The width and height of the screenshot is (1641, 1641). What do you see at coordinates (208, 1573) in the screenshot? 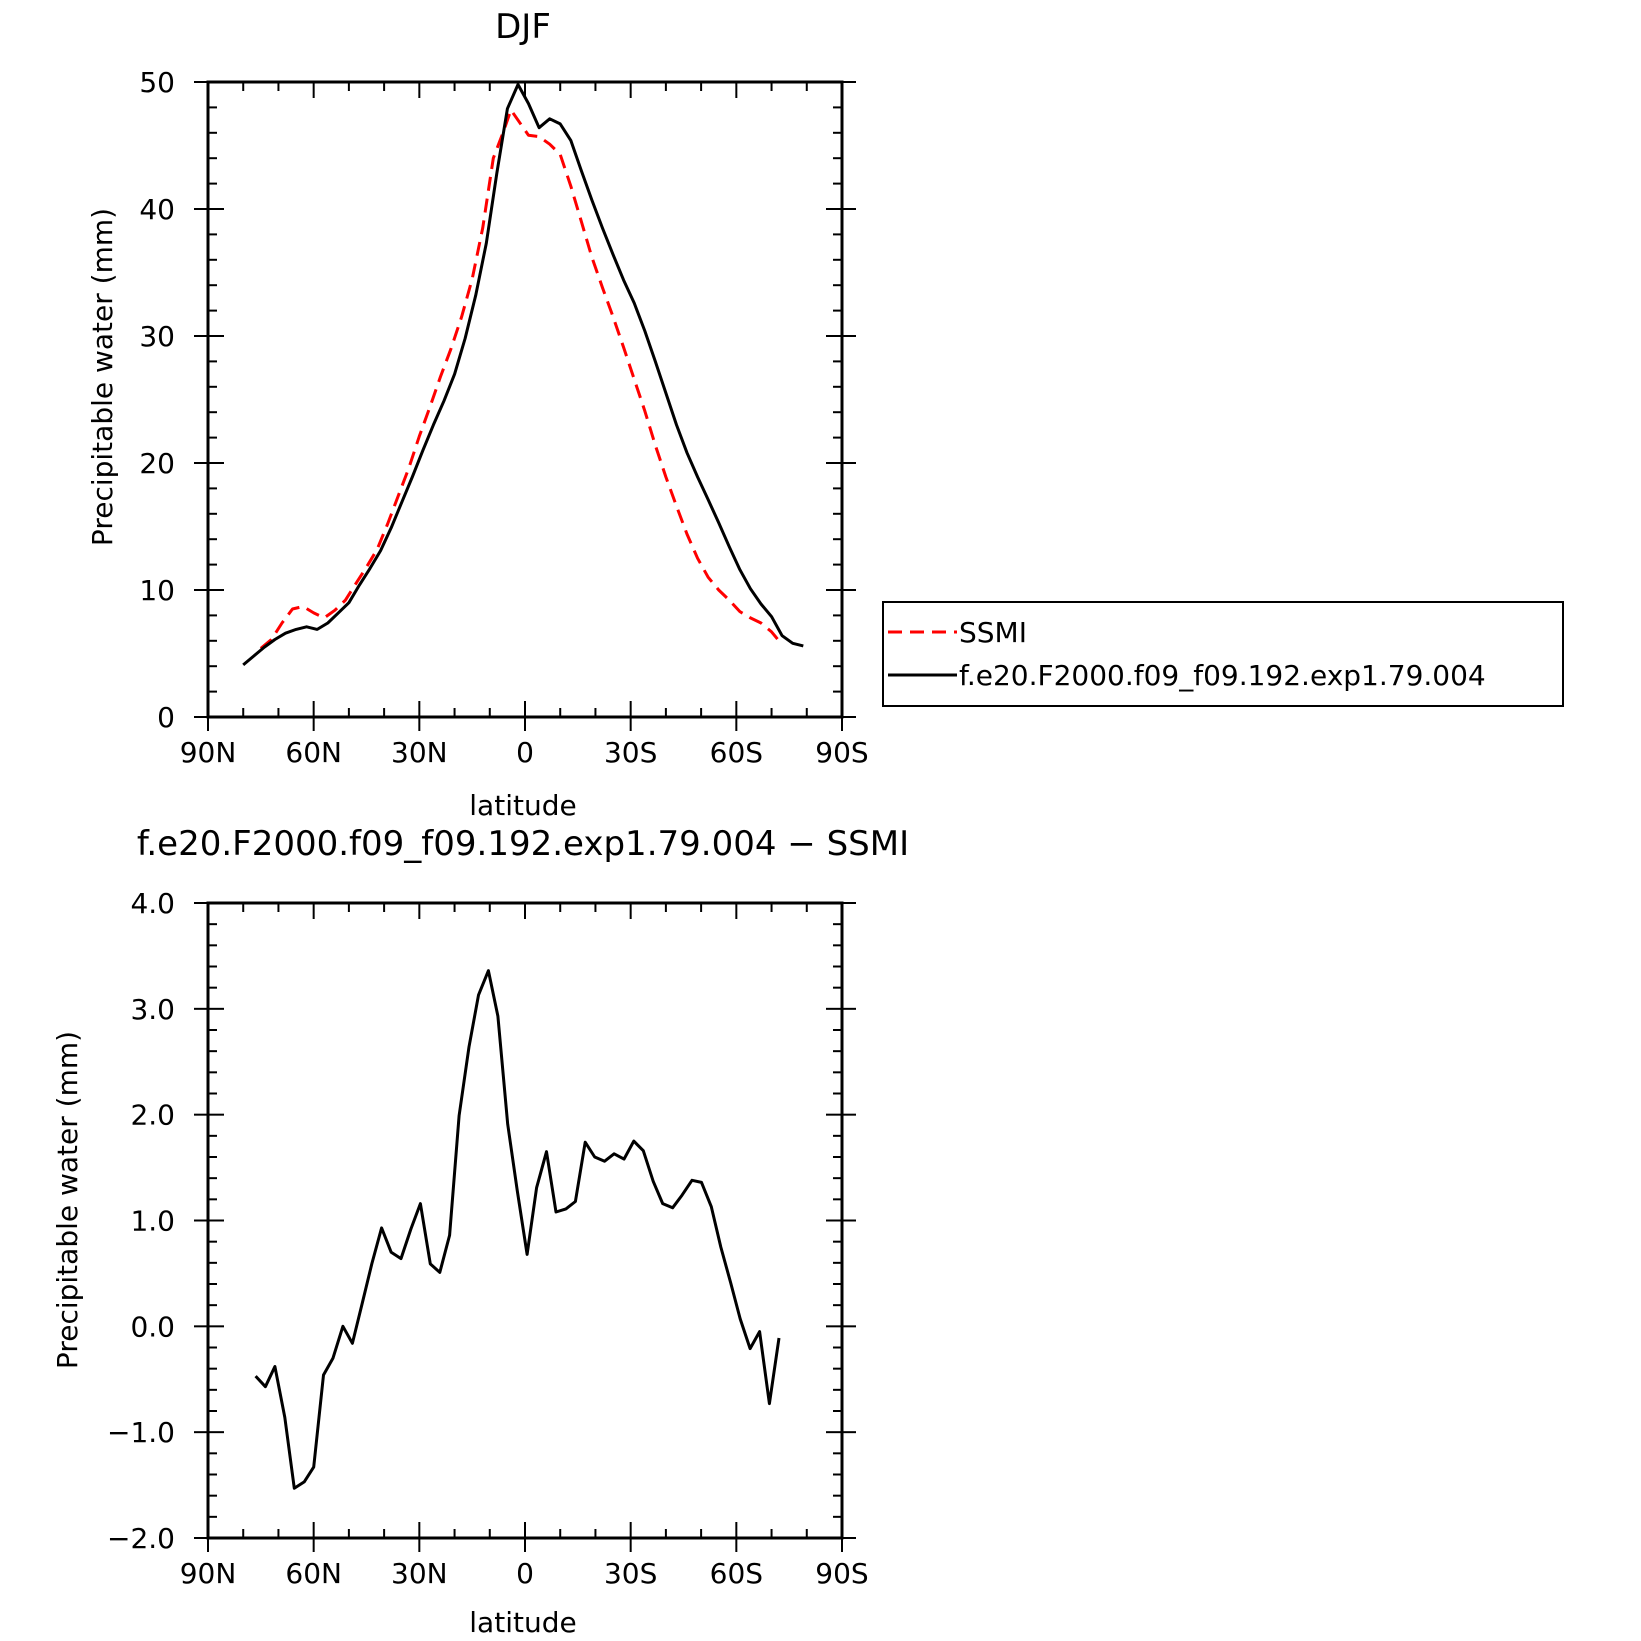
I see `bottom-x-tick-label: 90N` at bounding box center [208, 1573].